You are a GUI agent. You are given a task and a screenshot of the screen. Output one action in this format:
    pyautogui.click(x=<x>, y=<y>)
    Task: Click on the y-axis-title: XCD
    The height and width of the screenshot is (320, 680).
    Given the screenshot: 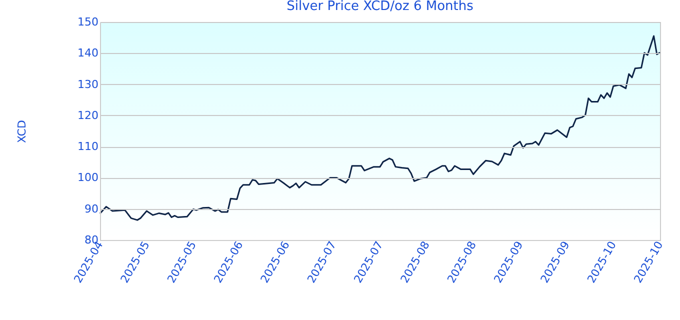 What is the action you would take?
    pyautogui.click(x=22, y=131)
    